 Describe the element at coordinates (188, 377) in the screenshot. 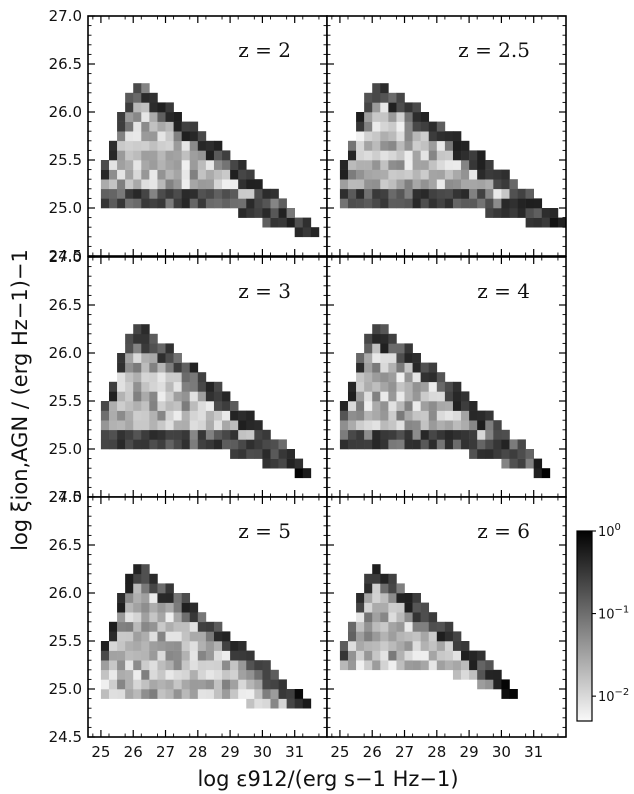

I see `panel-3: 24.5 25.0 25.5 26.0 26.5 27.0 z = 3` at that location.